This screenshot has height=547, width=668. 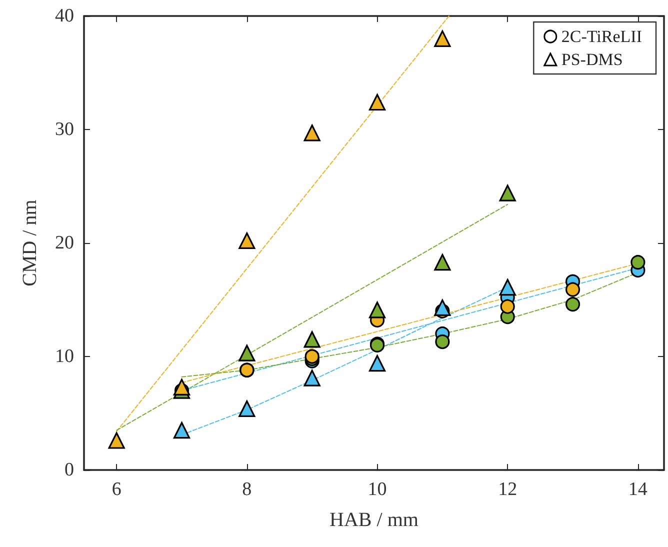 I want to click on y-tick-label: 10, so click(x=64, y=356).